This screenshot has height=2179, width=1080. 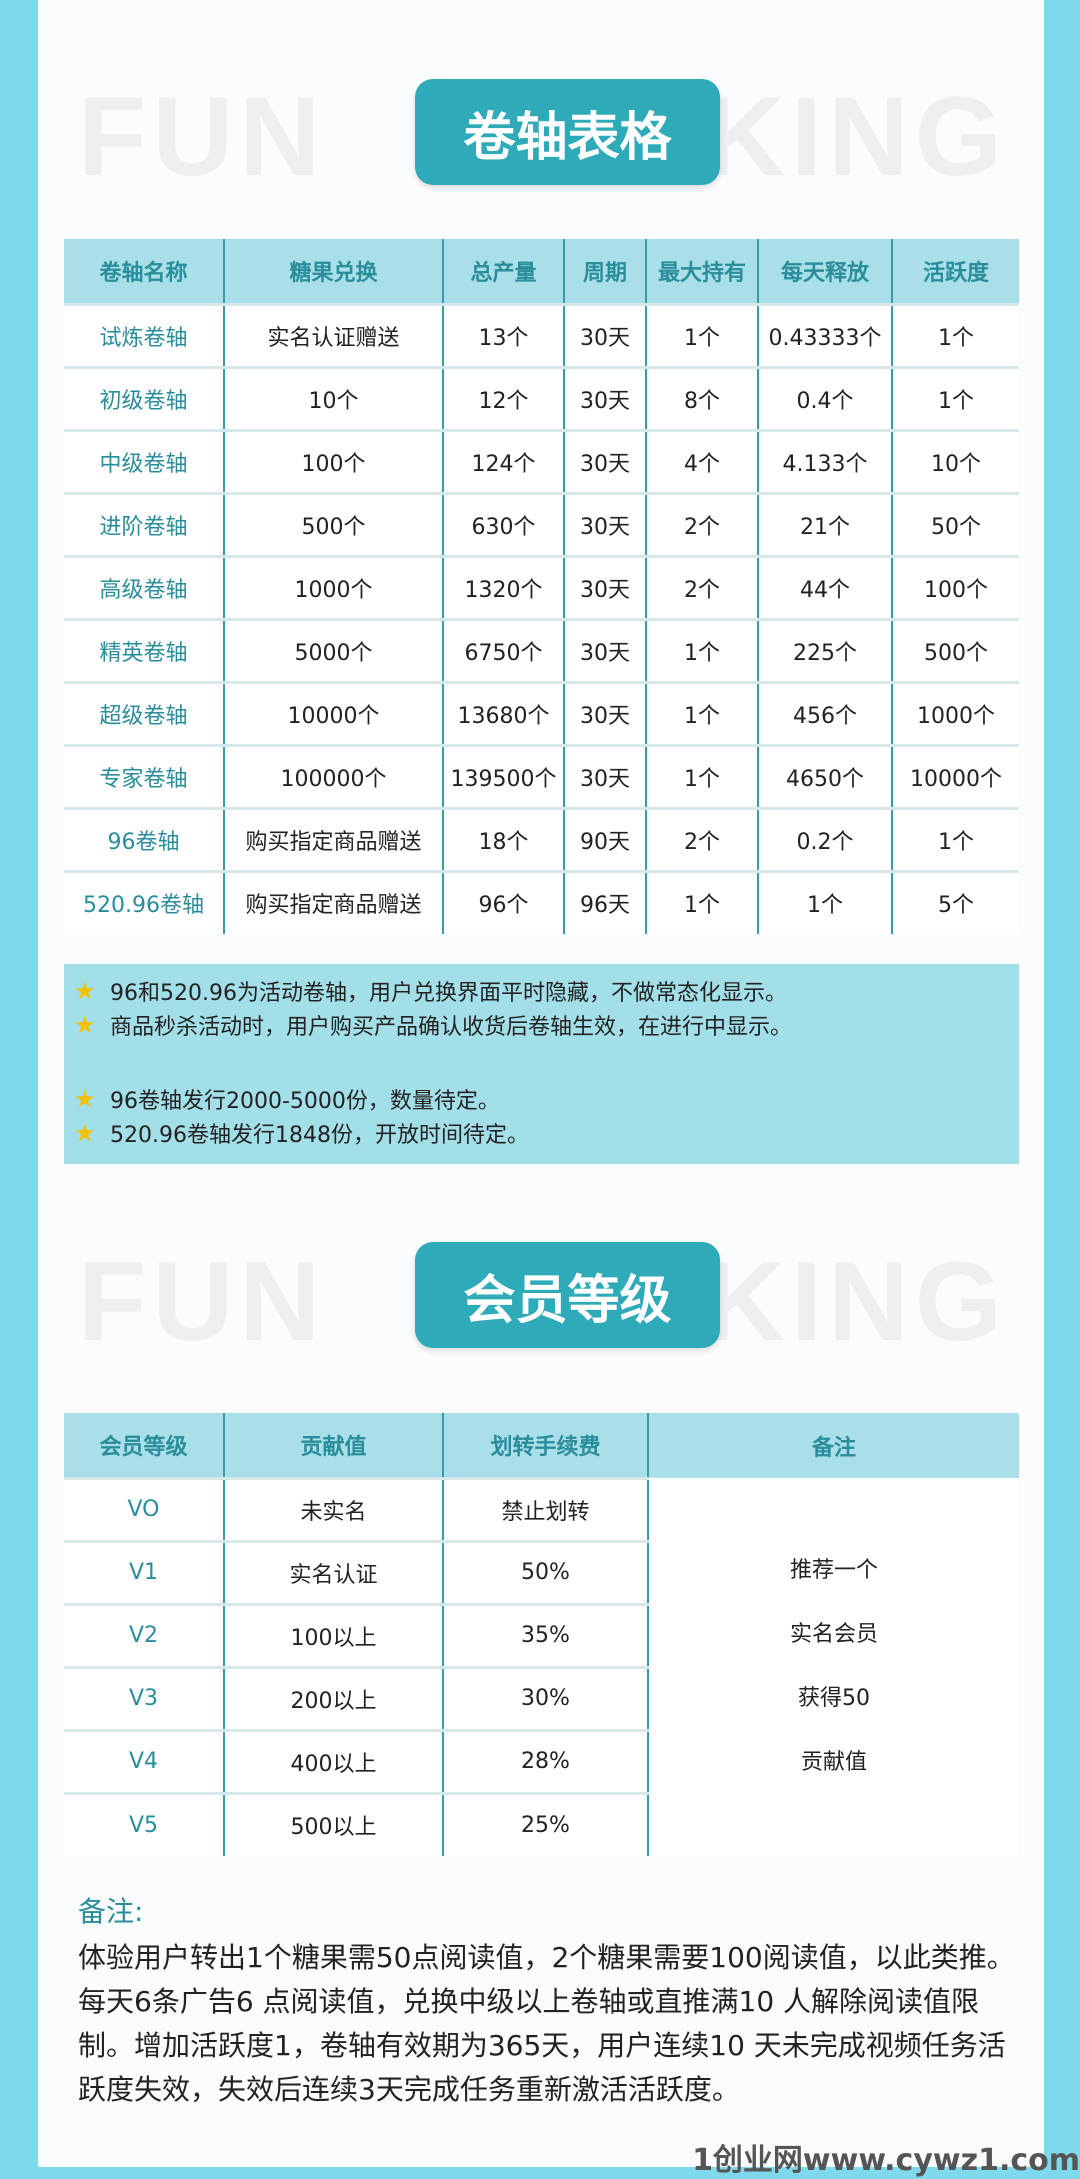 What do you see at coordinates (604, 901) in the screenshot?
I see `table-cell: 96天` at bounding box center [604, 901].